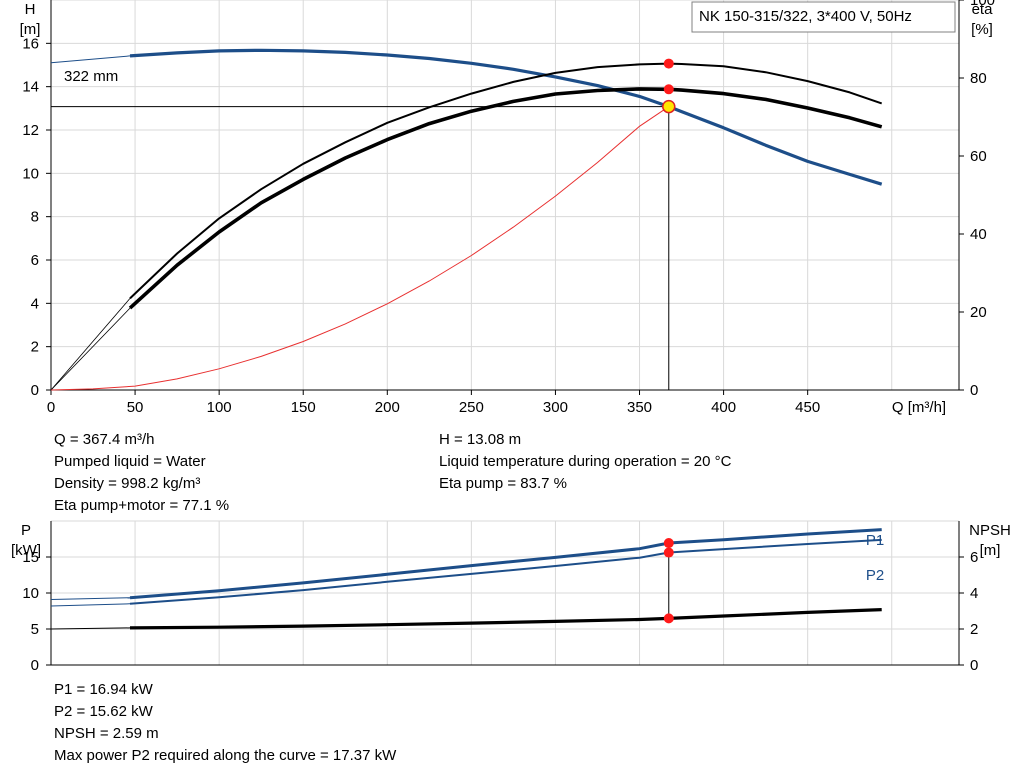 This screenshot has width=1024, height=781. Describe the element at coordinates (30, 557) in the screenshot. I see `p-tick-label: 15` at that location.